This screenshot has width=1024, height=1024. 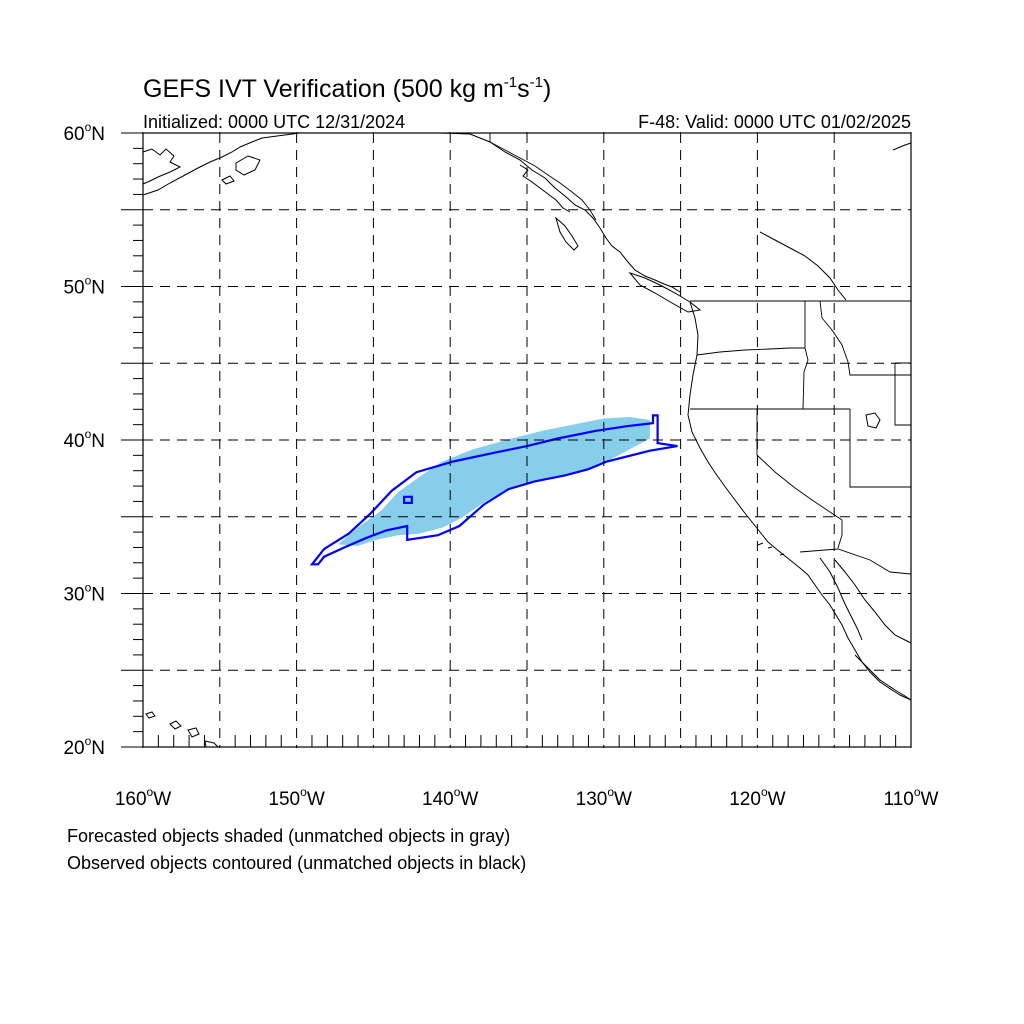 What do you see at coordinates (527, 797) in the screenshot?
I see `longitude-labels: 160oW 150oW 140oW 130oW 120oW 110oW` at bounding box center [527, 797].